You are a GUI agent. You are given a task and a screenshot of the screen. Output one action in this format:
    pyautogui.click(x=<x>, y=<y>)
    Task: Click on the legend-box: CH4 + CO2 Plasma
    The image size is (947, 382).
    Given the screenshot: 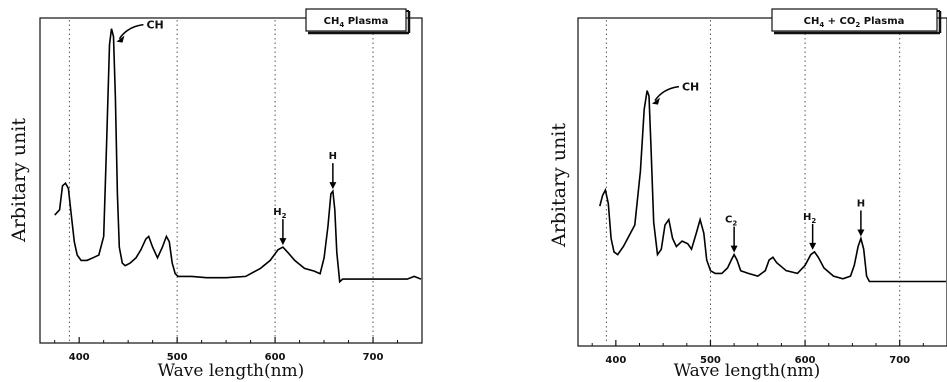 What is the action you would take?
    pyautogui.click(x=856, y=21)
    